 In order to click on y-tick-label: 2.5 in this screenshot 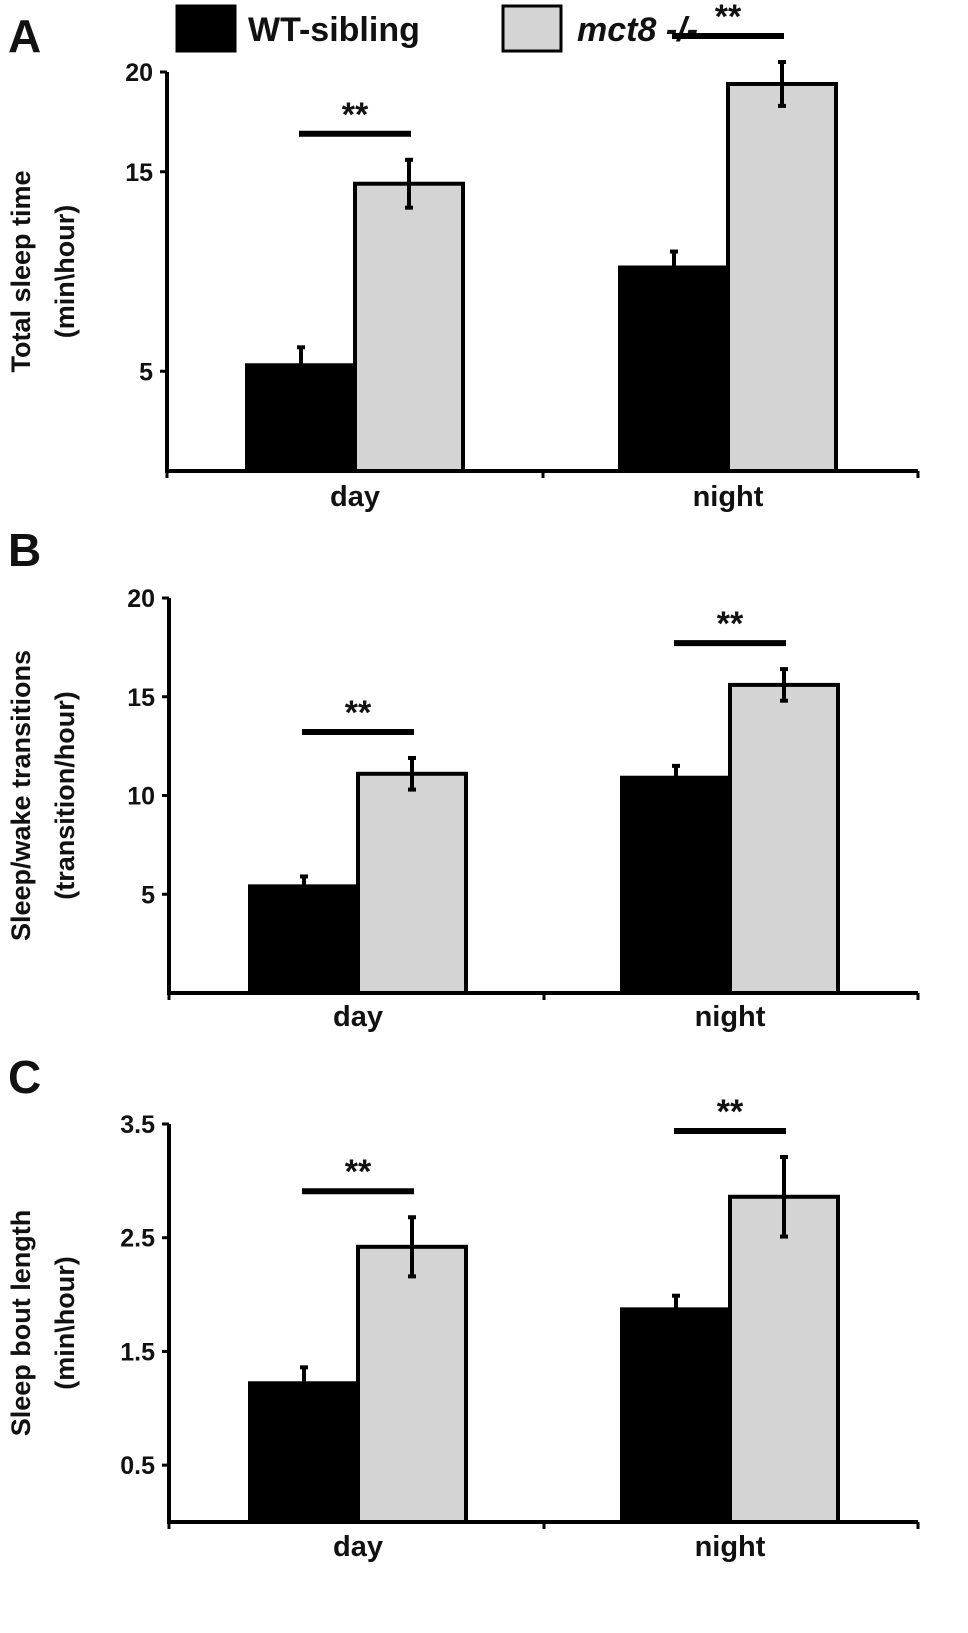, I will do `click(137, 1239)`.